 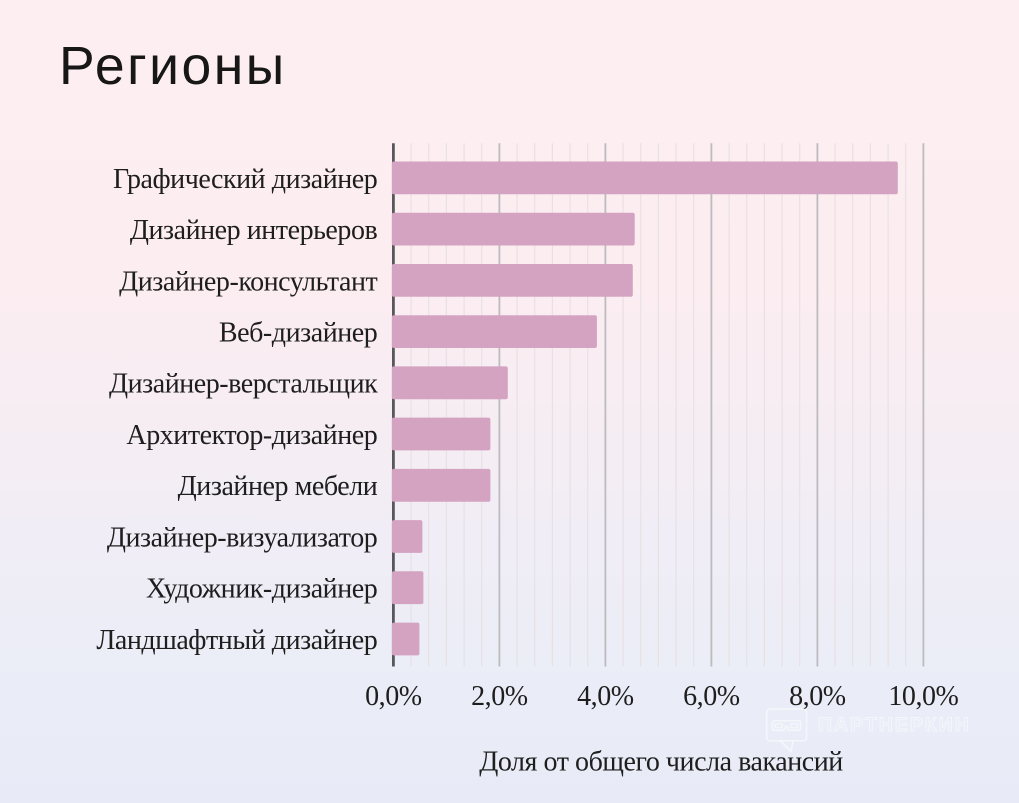 I want to click on svg-text: 10,0%, so click(x=923, y=696).